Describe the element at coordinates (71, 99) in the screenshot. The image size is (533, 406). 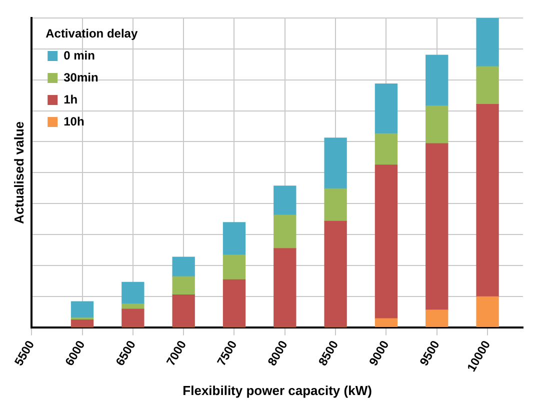
I see `legend-label: 1h` at that location.